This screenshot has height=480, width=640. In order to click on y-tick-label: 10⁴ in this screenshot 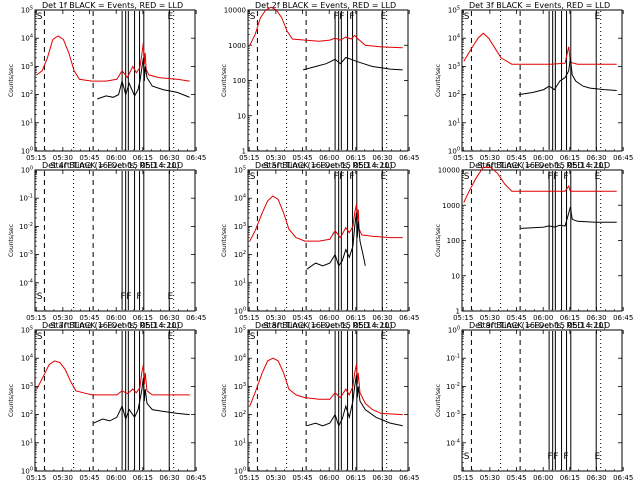, I will do `click(240, 358)`.